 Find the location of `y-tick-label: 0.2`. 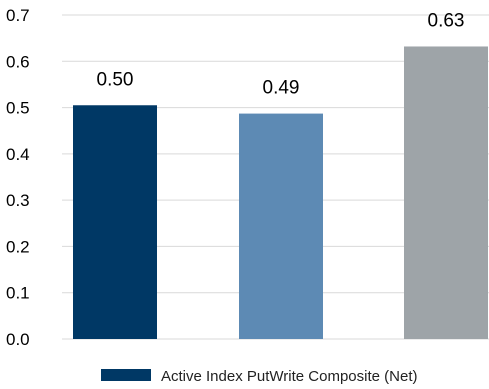

y-tick-label: 0.2 is located at coordinates (18, 246).